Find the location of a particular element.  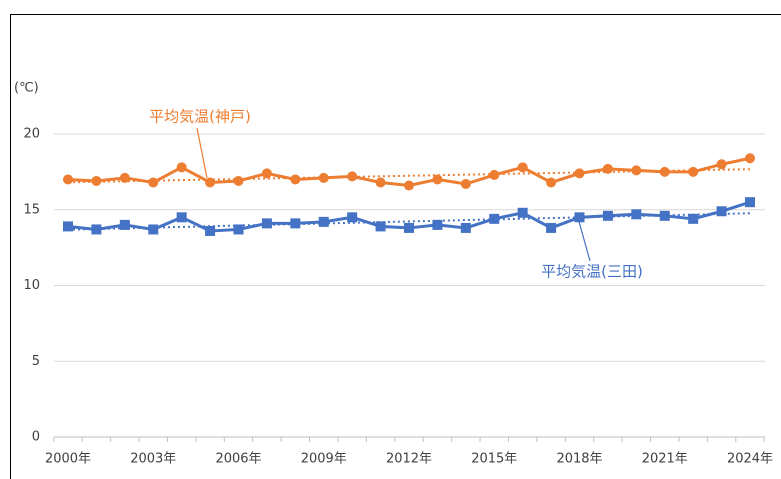

x-tick-label: 2024年 is located at coordinates (750, 459).